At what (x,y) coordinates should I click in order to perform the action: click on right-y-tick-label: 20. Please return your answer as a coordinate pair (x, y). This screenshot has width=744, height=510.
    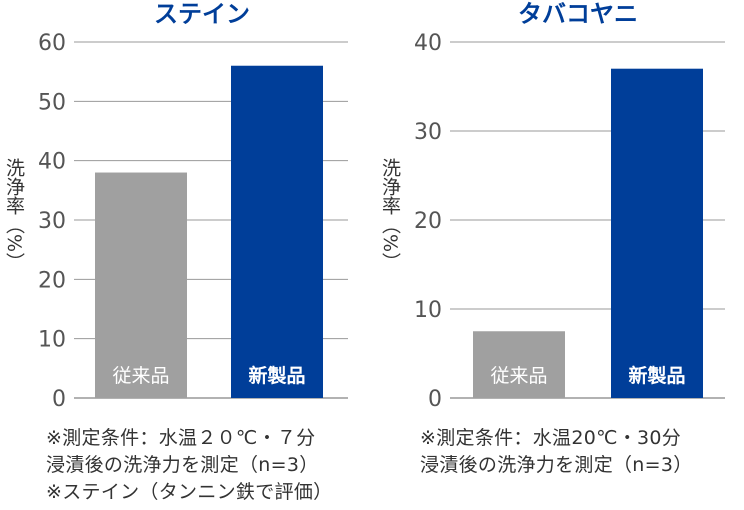
    Looking at the image, I should click on (428, 221).